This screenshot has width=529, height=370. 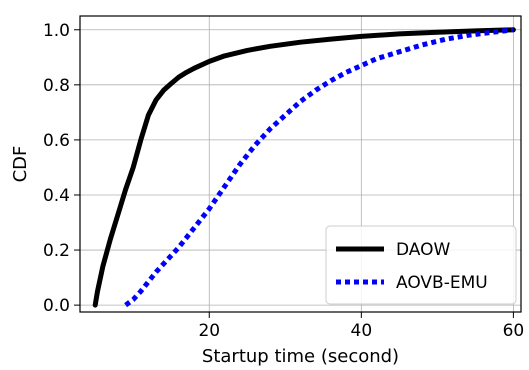 I want to click on y-tick-label: 0.6, so click(x=56, y=141).